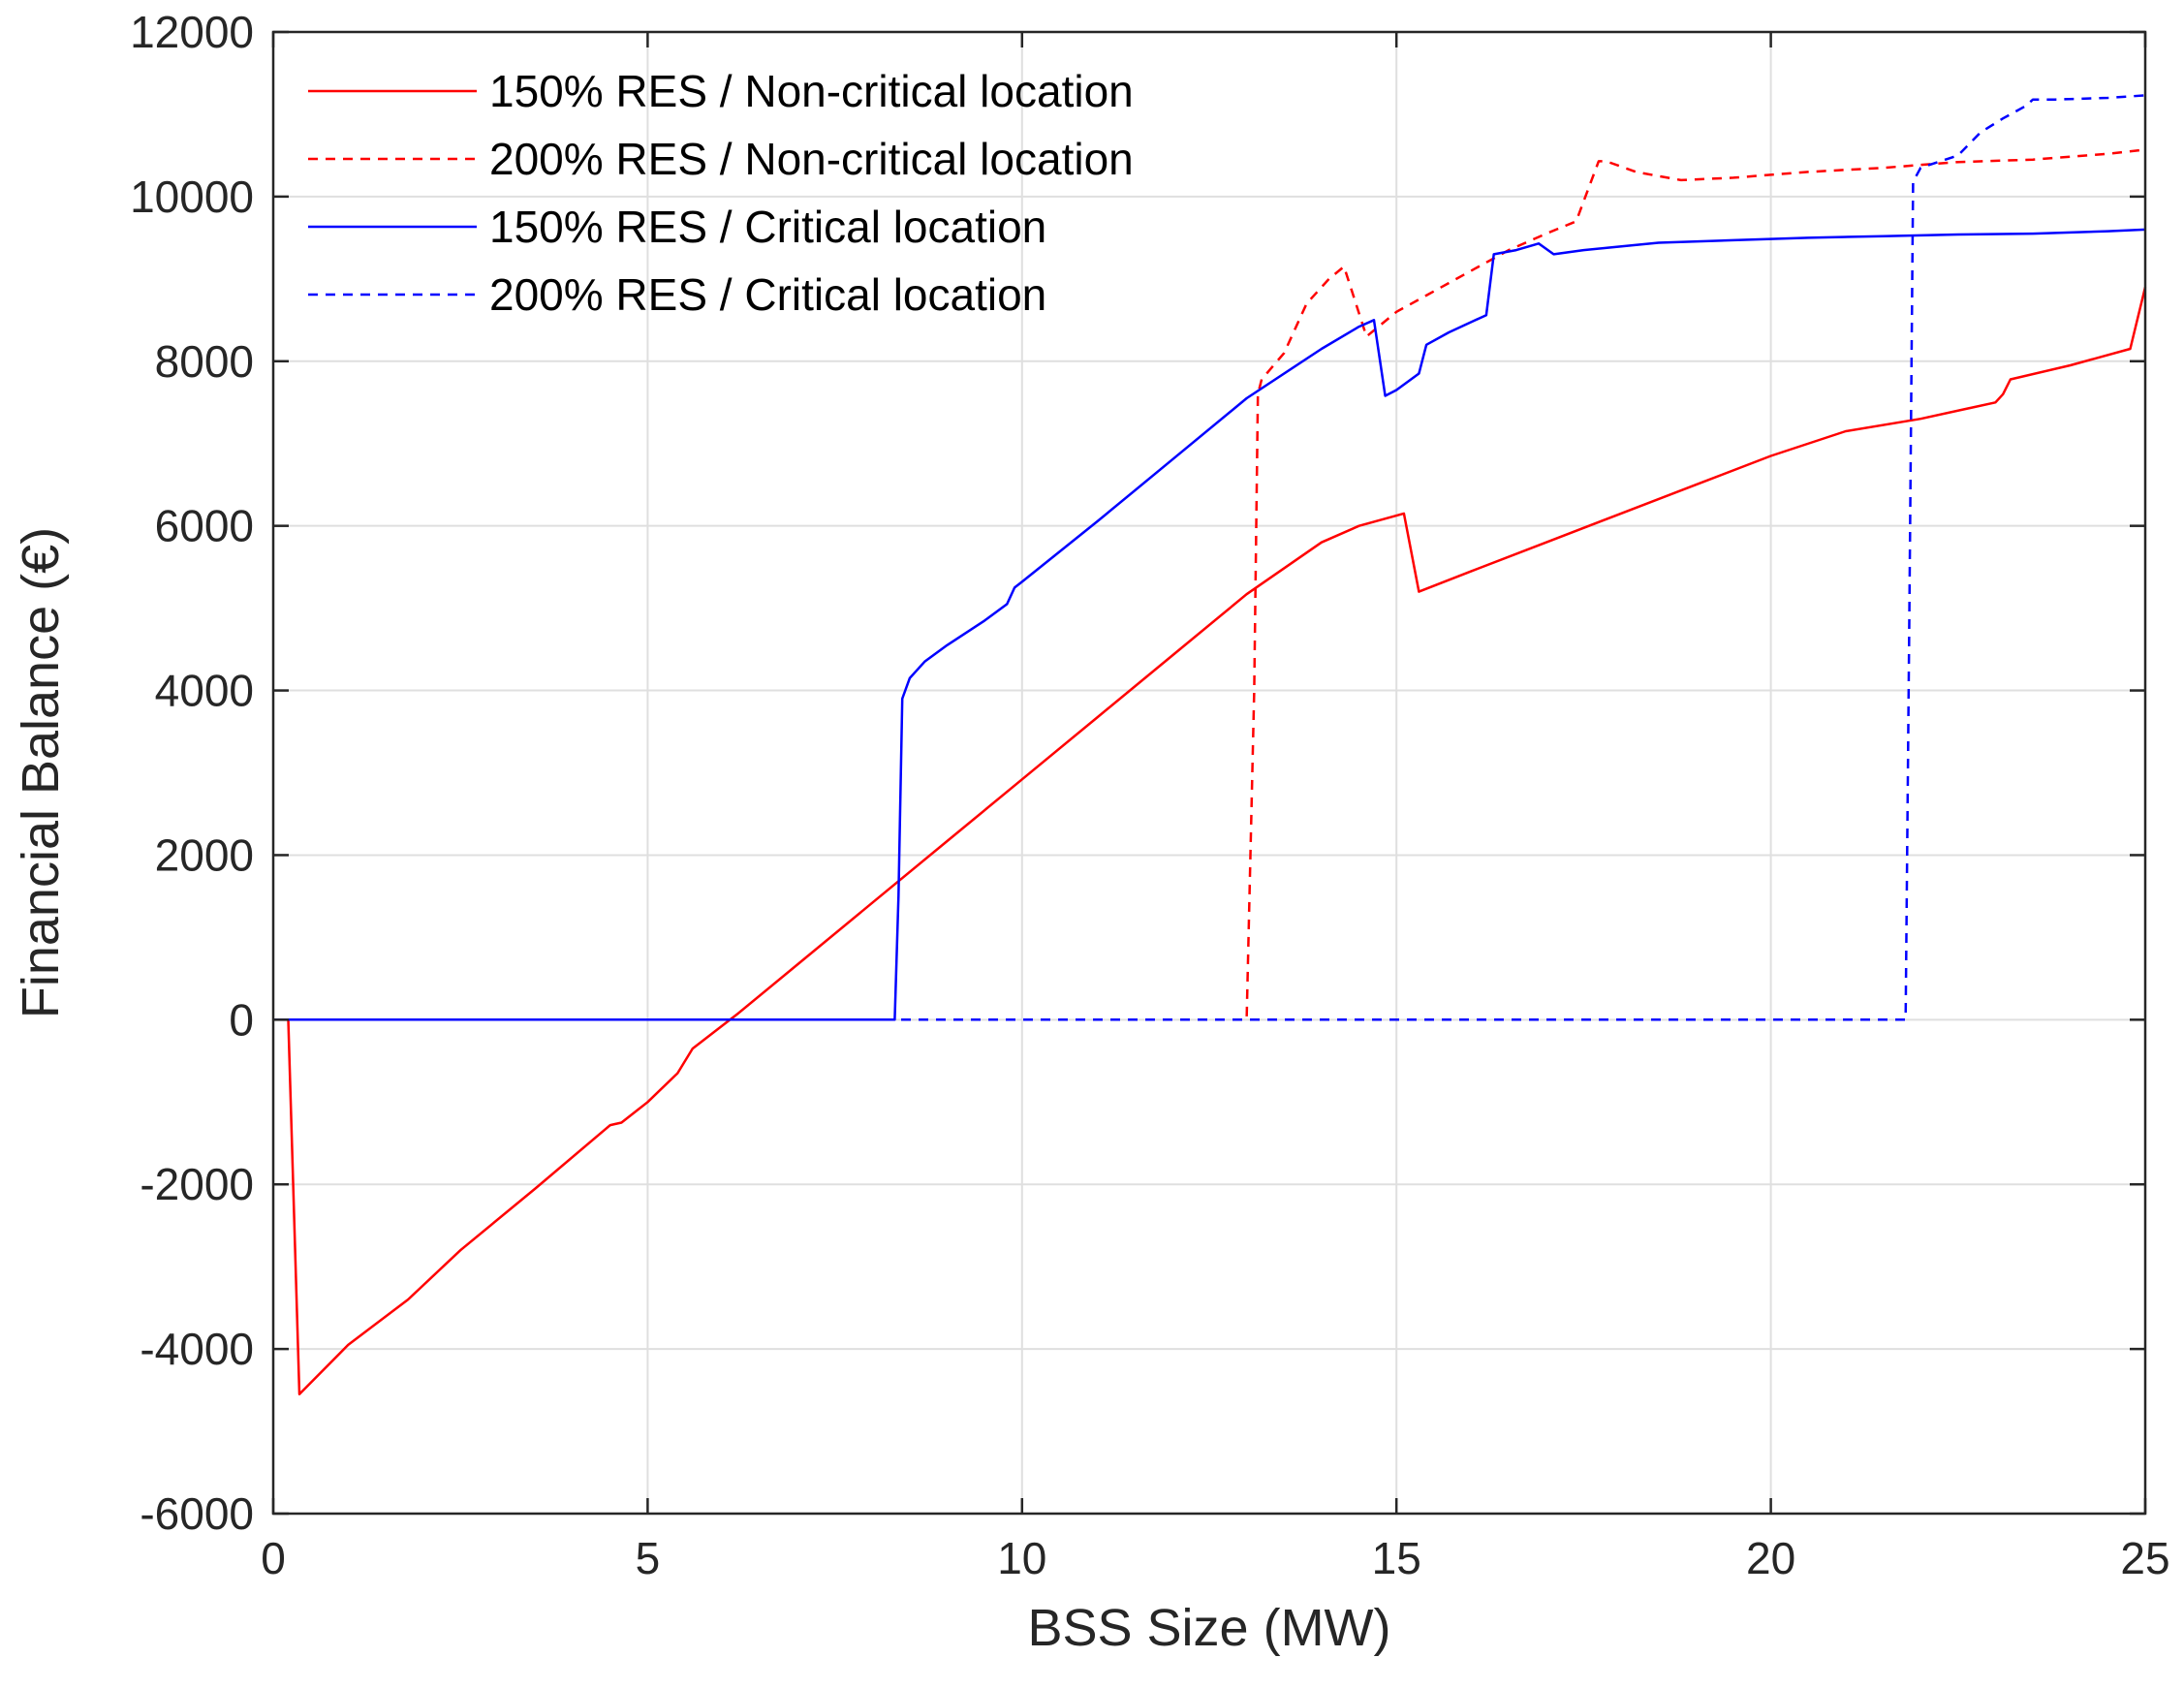 The width and height of the screenshot is (2184, 1689). What do you see at coordinates (192, 197) in the screenshot?
I see `y-tick-label: 10000` at bounding box center [192, 197].